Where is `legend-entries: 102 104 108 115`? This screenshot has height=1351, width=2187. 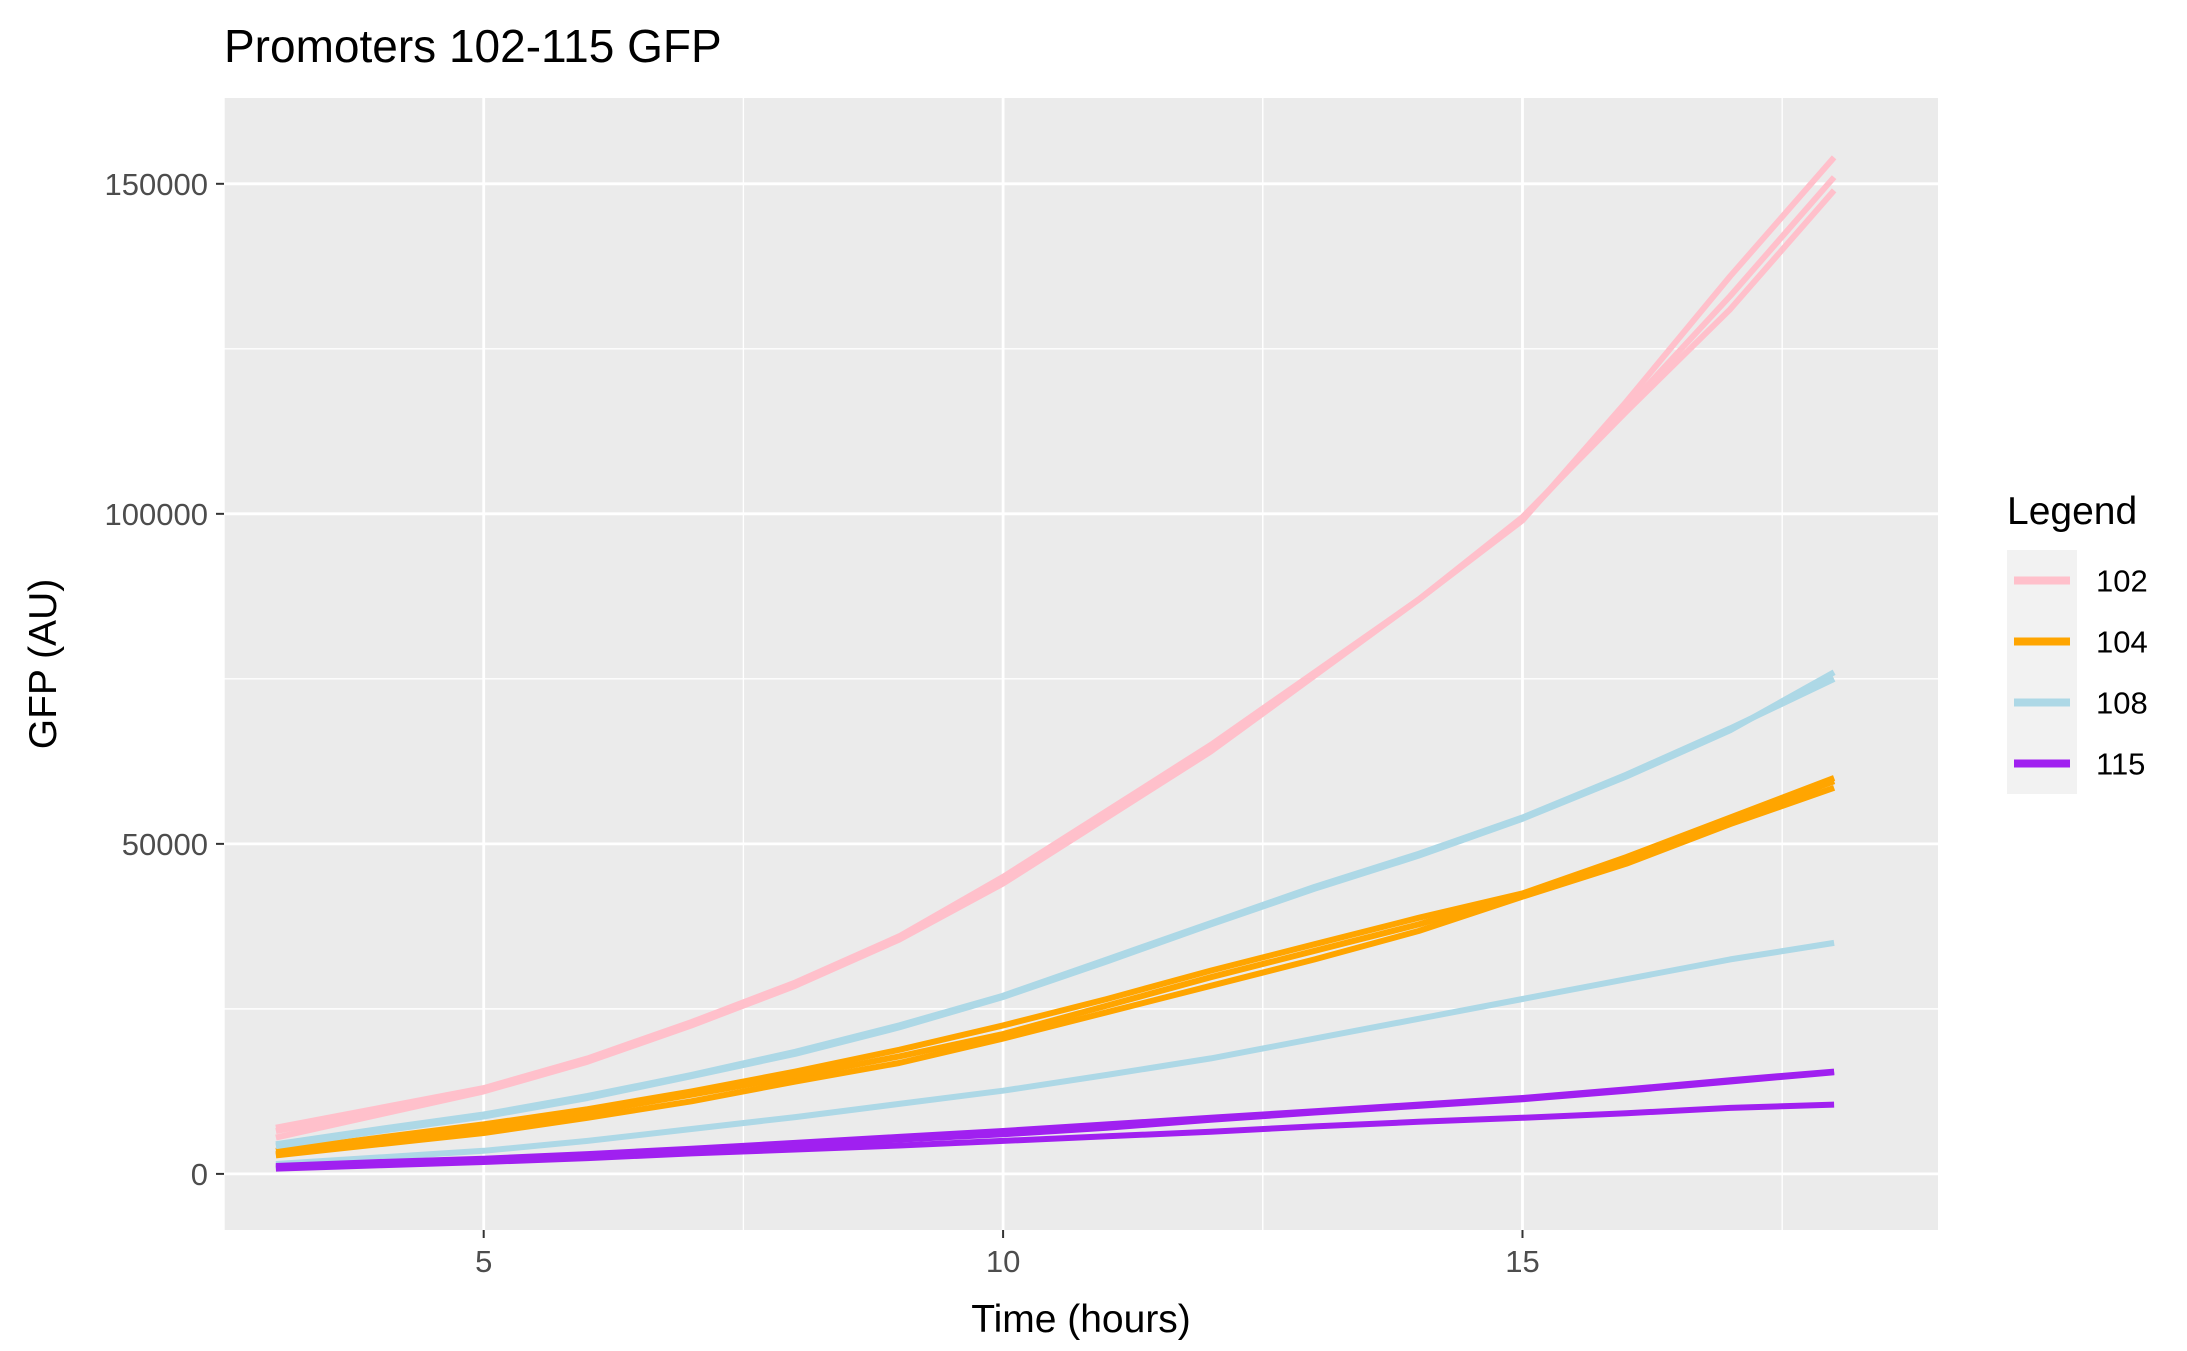
legend-entries: 102 104 108 115 is located at coordinates (2077, 672).